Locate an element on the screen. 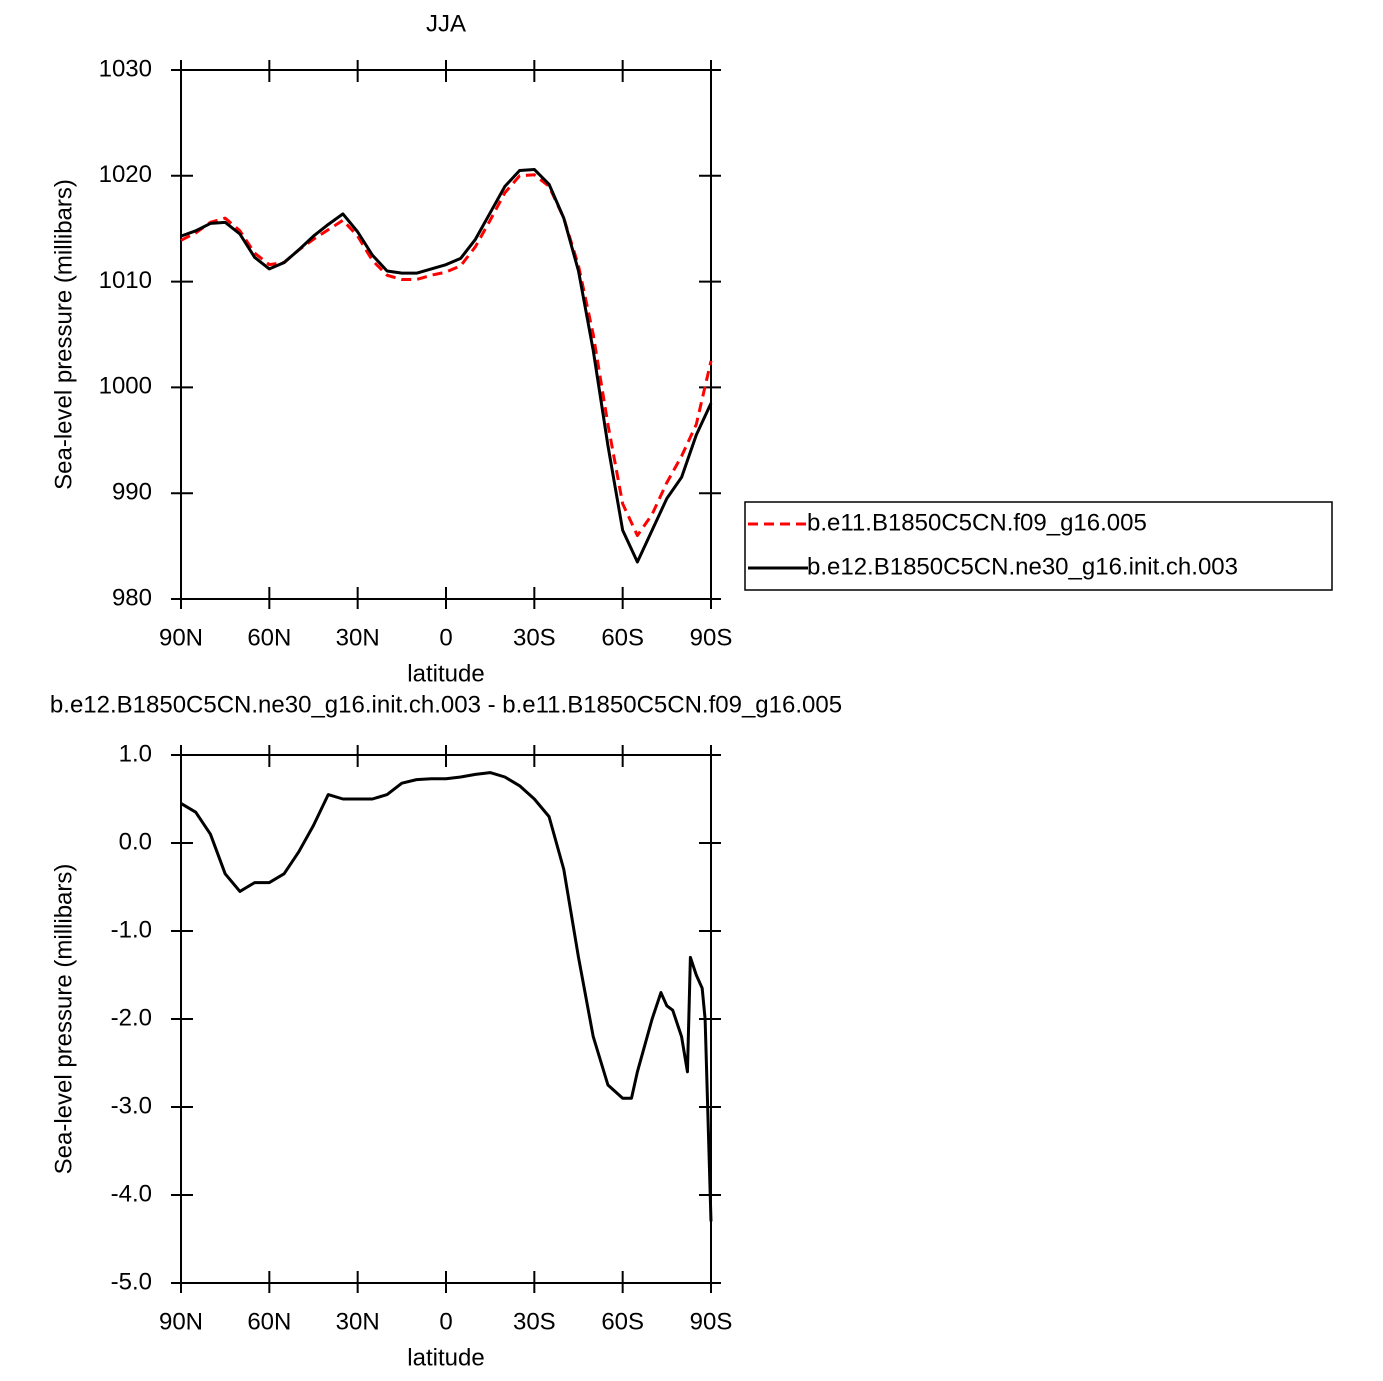 The width and height of the screenshot is (1383, 1381). y-tick-label: -5.0 is located at coordinates (131, 1281).